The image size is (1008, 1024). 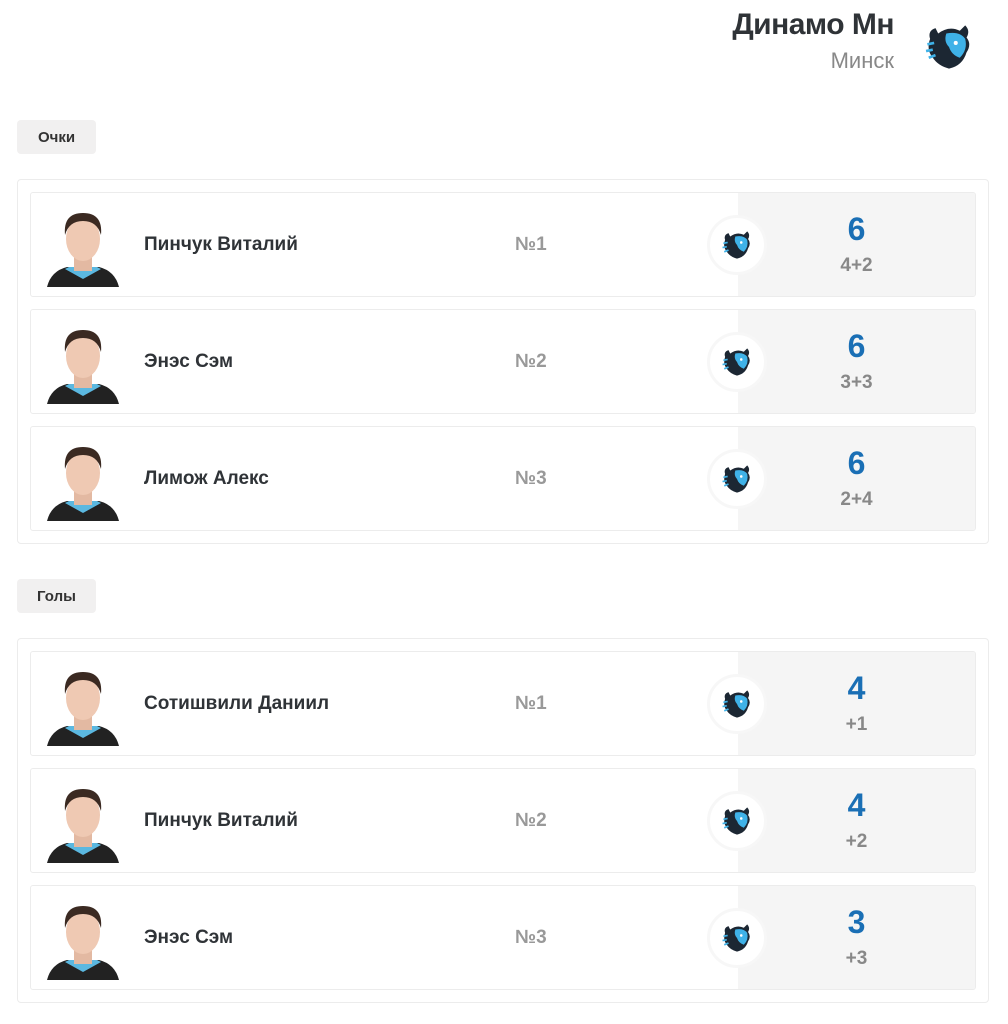 What do you see at coordinates (503, 703) in the screenshot?
I see `player-row: Сотишвили Даниил №1 4 +1` at bounding box center [503, 703].